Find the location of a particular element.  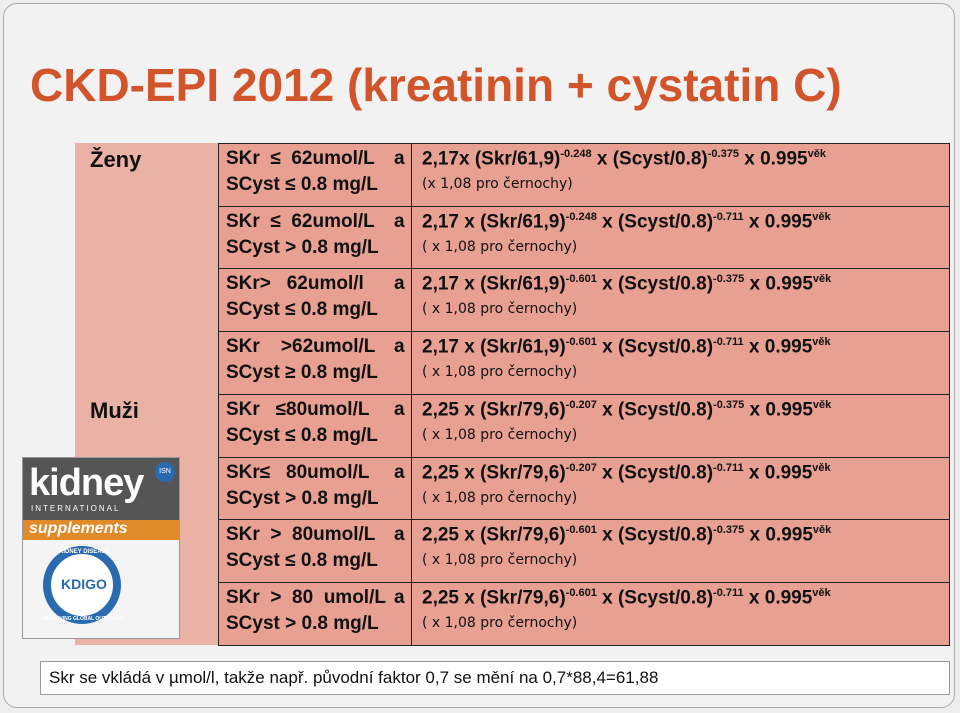

cover-band is located at coordinates (101, 530).